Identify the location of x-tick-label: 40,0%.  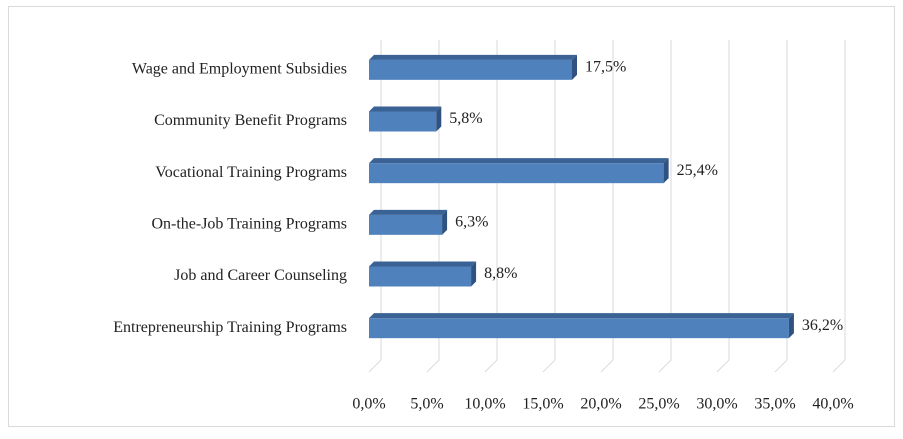
(832, 404).